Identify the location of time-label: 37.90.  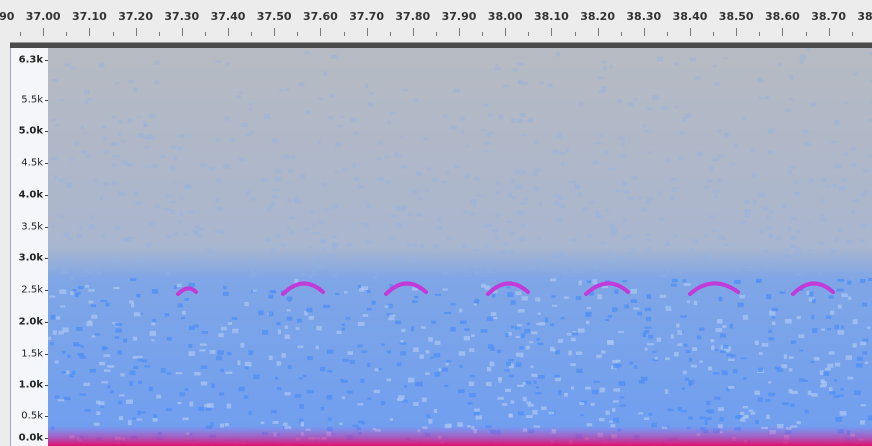
(459, 16).